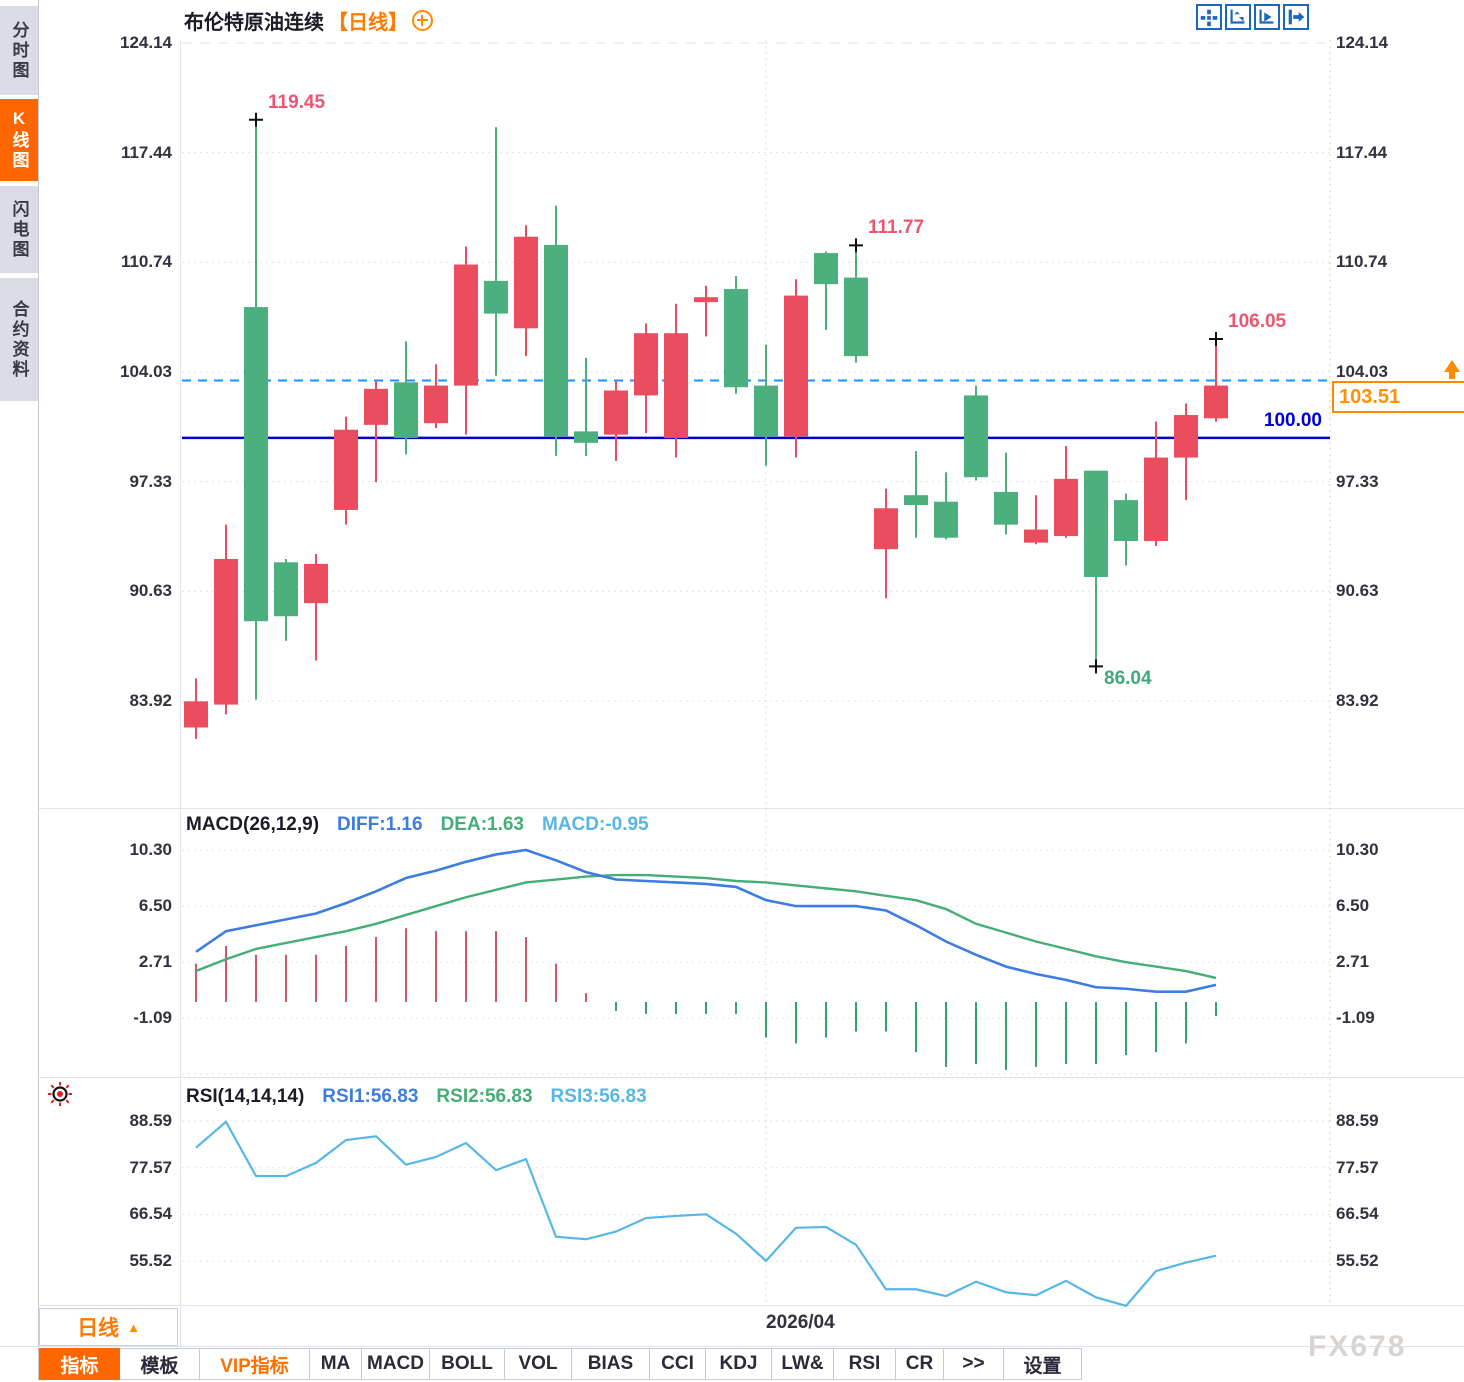 This screenshot has height=1382, width=1464. I want to click on watermark: FX678, so click(1357, 1346).